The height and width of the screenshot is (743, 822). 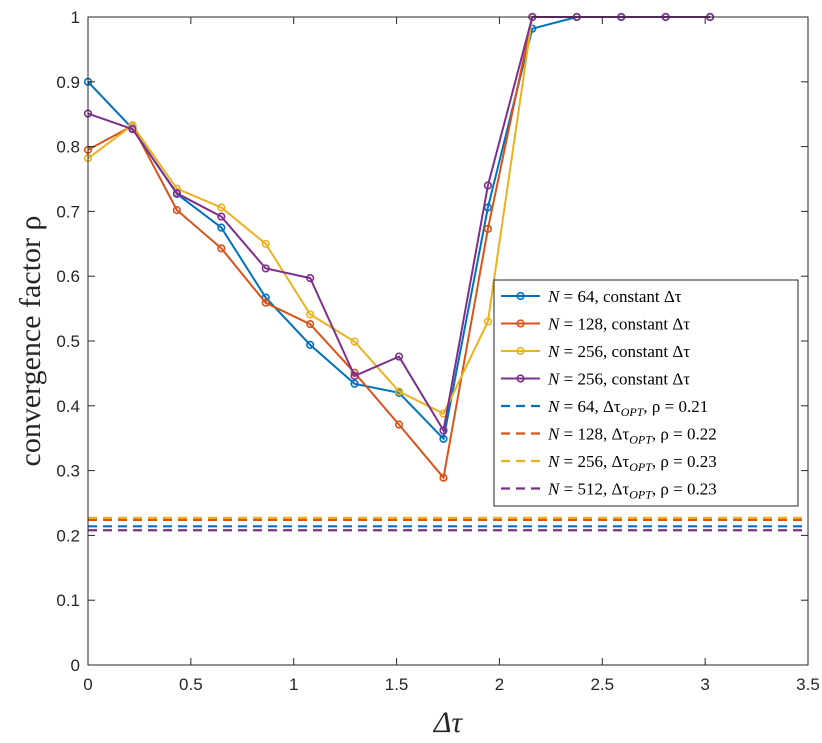 What do you see at coordinates (602, 684) in the screenshot?
I see `x-tick-label: 2.5` at bounding box center [602, 684].